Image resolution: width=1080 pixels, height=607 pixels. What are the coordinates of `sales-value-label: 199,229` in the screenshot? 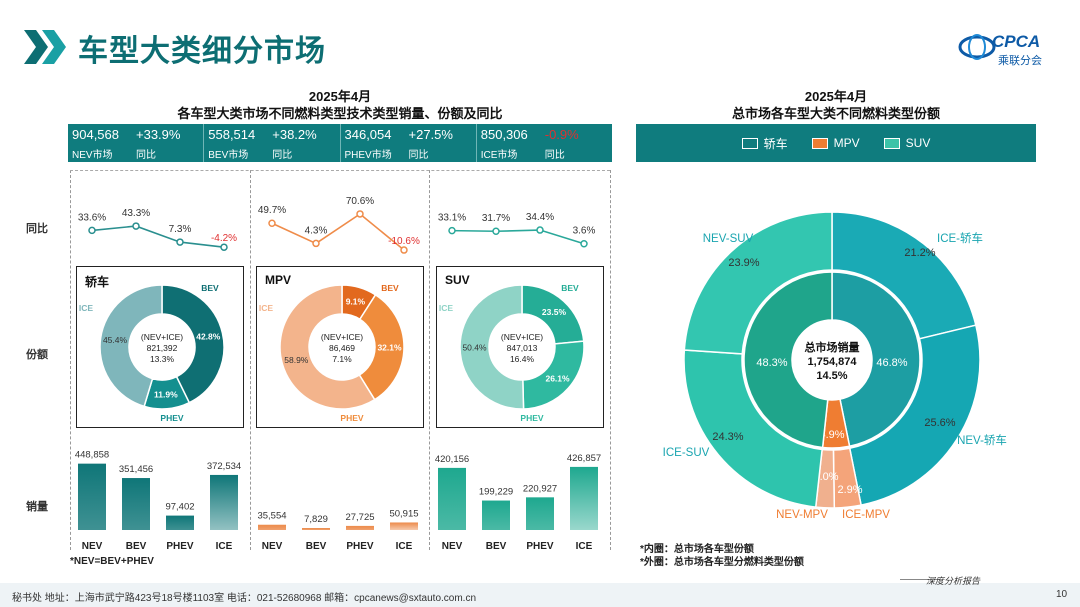 It's located at (496, 492).